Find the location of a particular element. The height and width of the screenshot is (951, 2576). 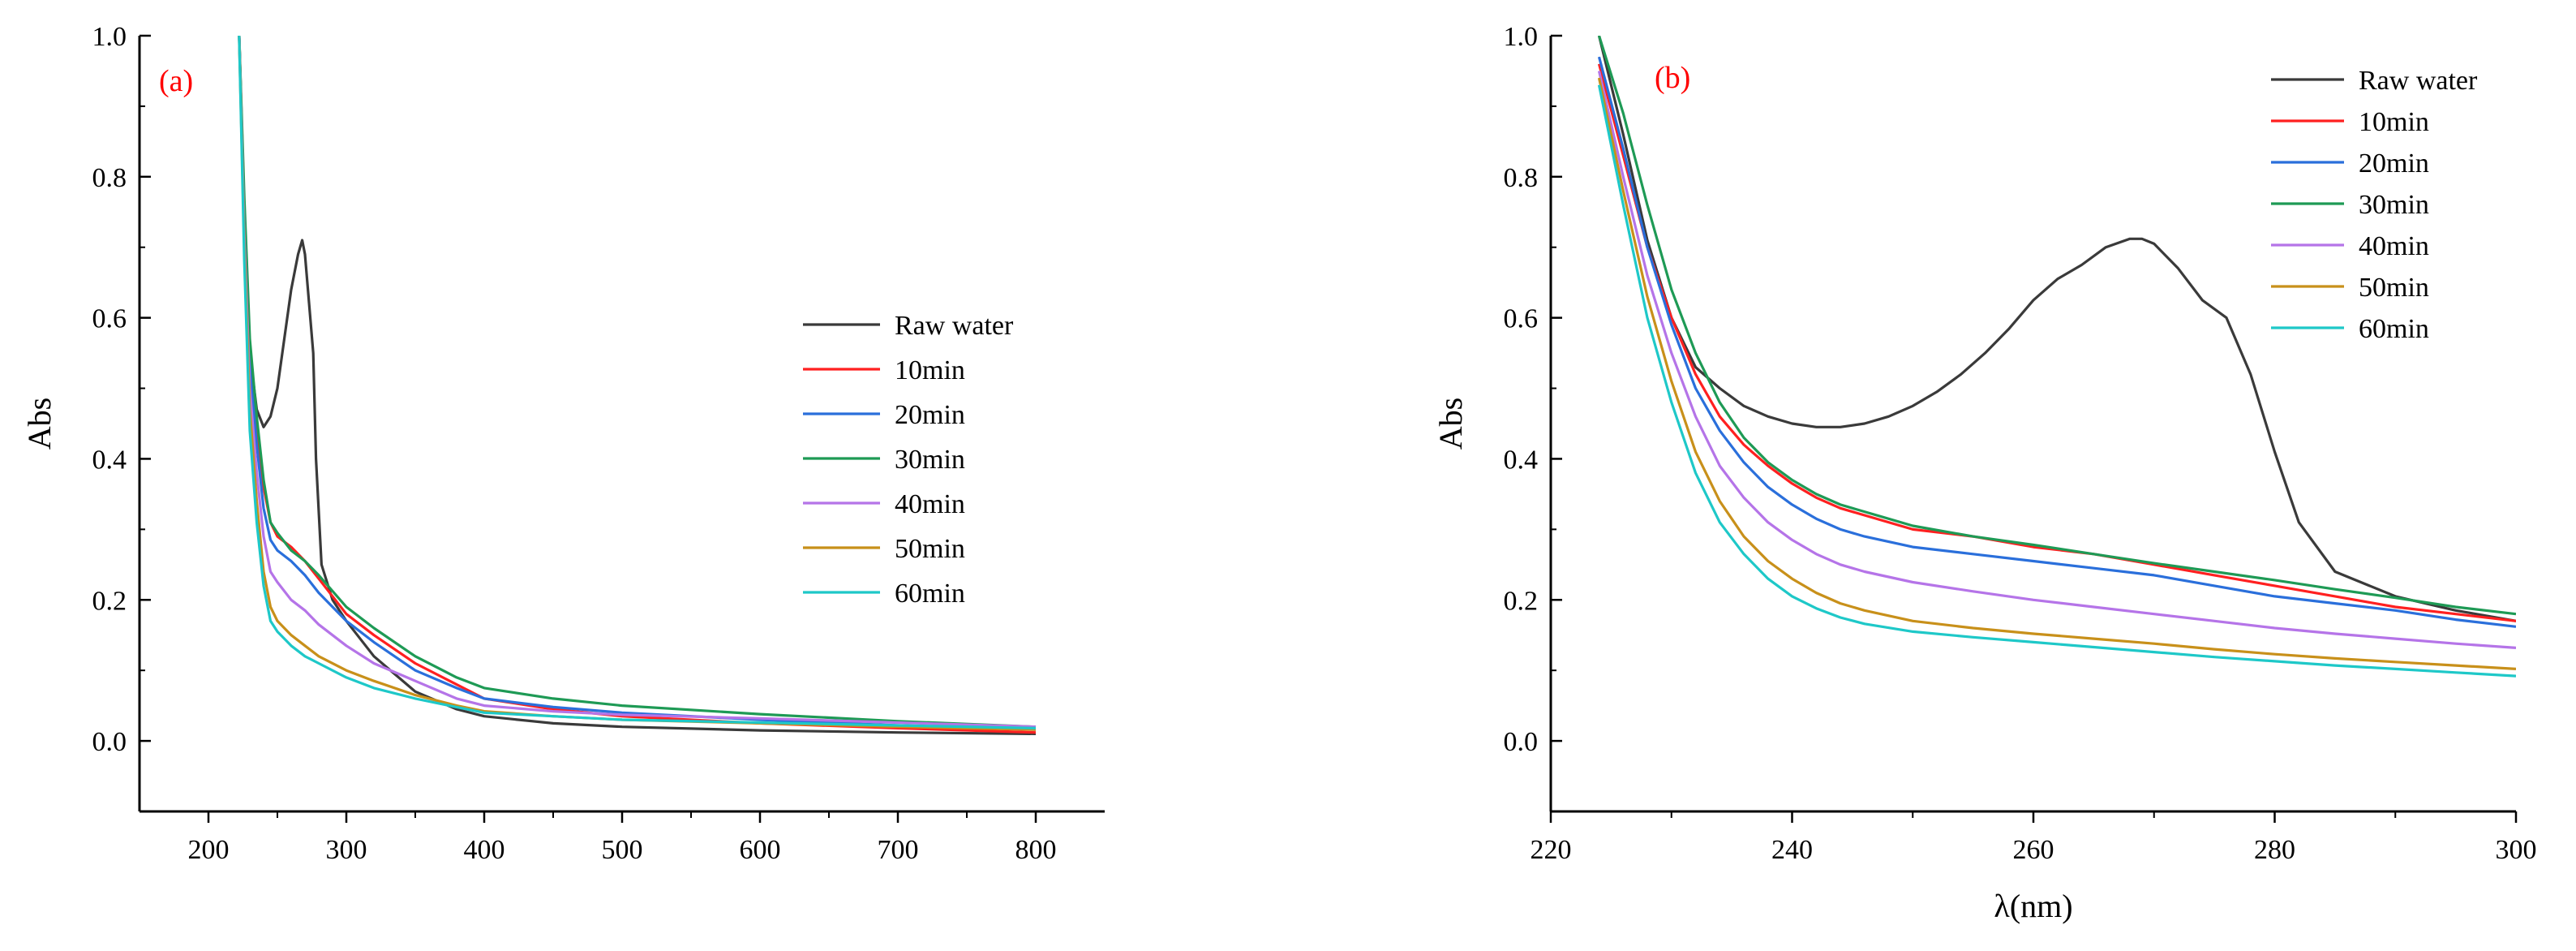

x-tick-label: 220 is located at coordinates (1551, 850).